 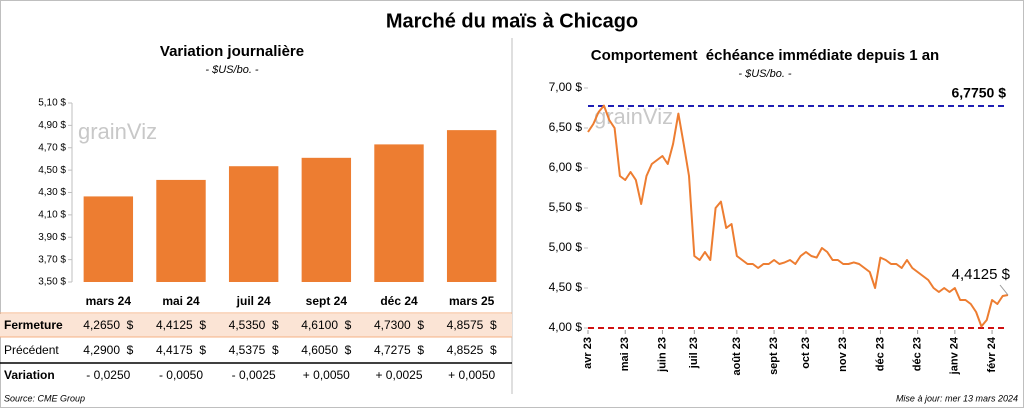 I want to click on y-tick-label: 4,70 $, so click(x=52, y=147).